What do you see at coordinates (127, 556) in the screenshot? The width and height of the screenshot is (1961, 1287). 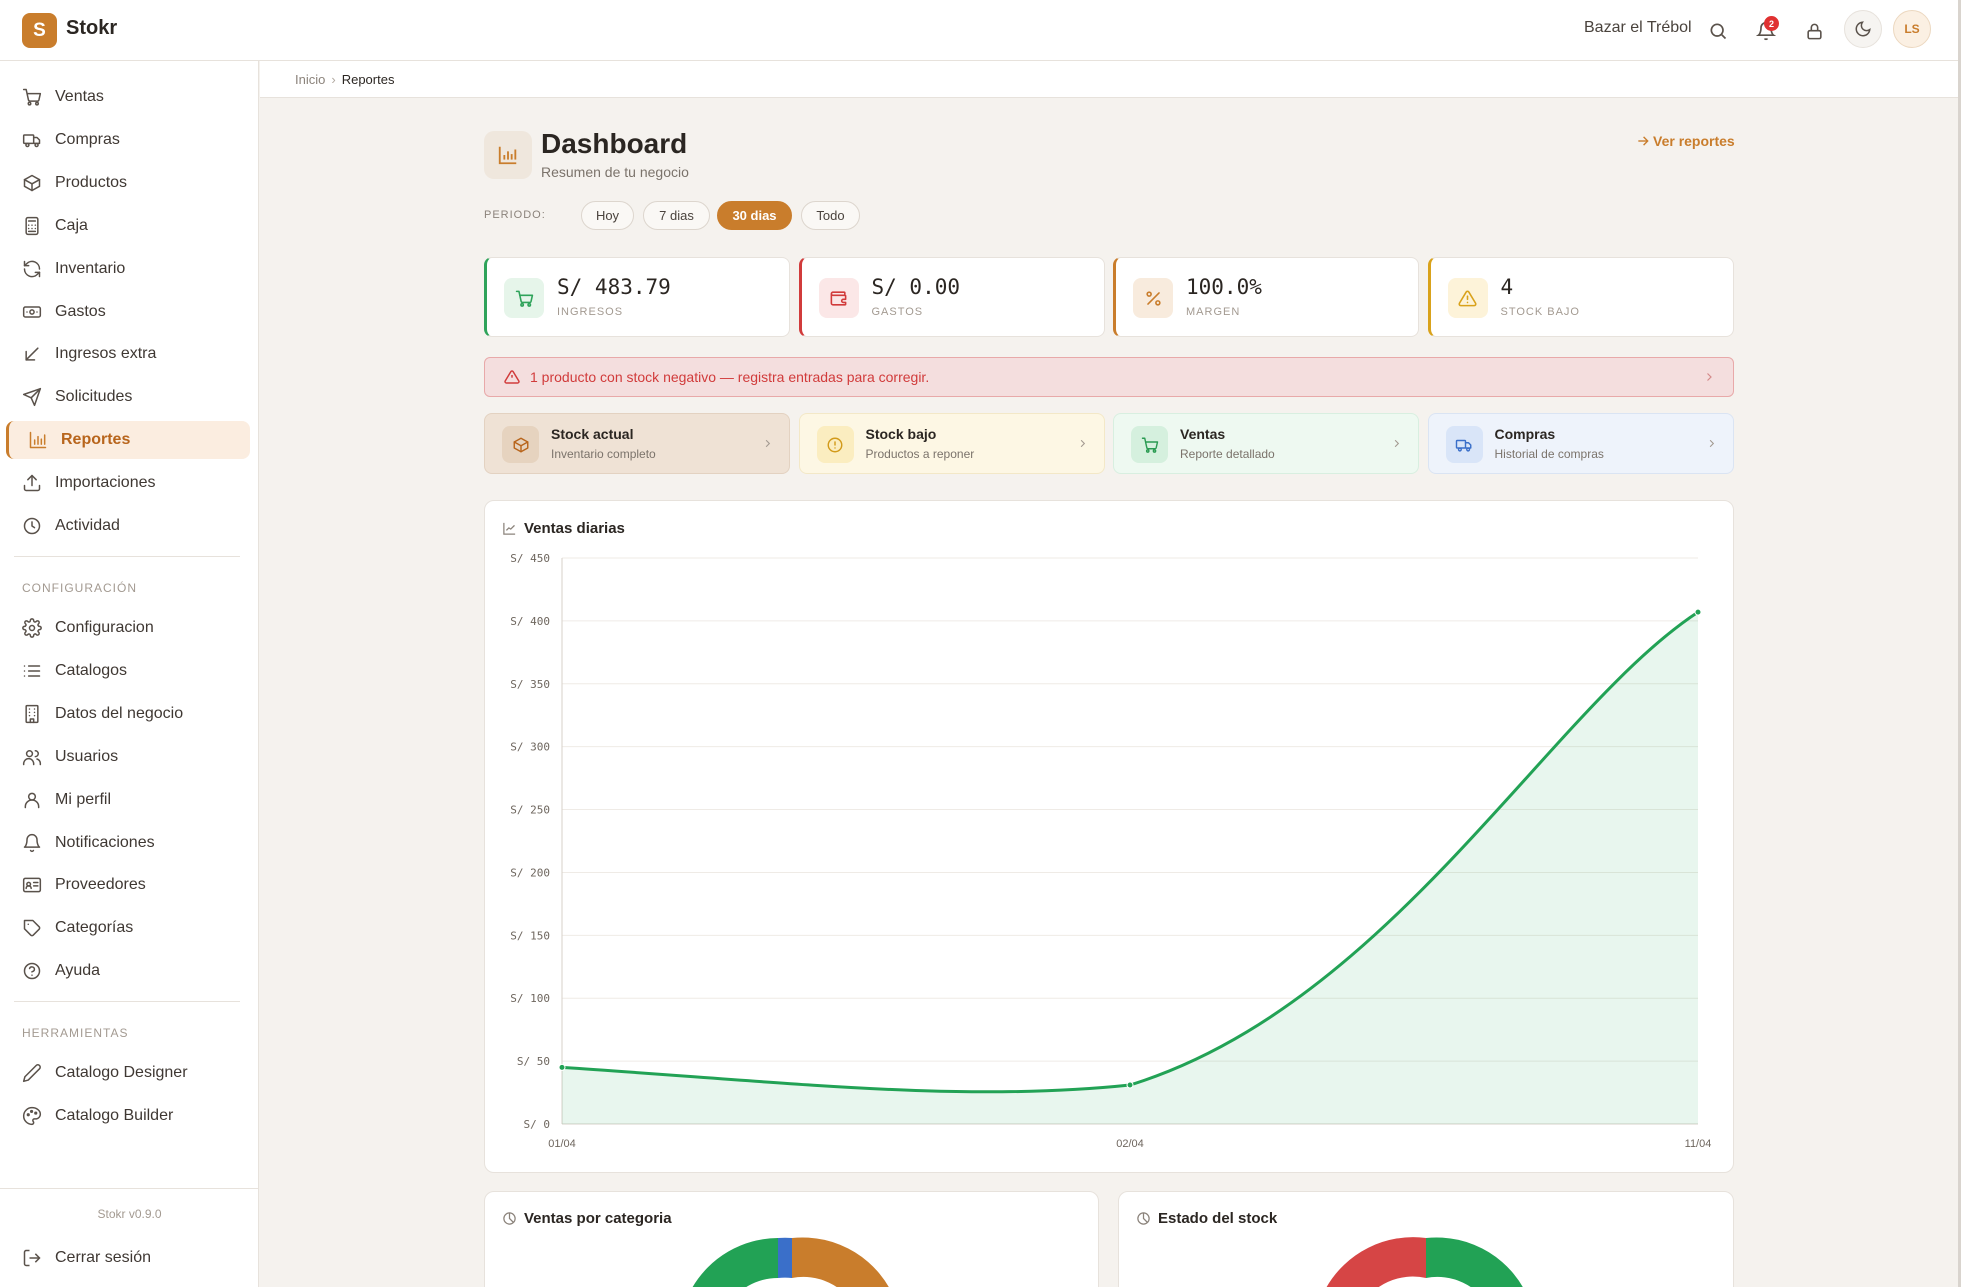 I see `nav-divider` at bounding box center [127, 556].